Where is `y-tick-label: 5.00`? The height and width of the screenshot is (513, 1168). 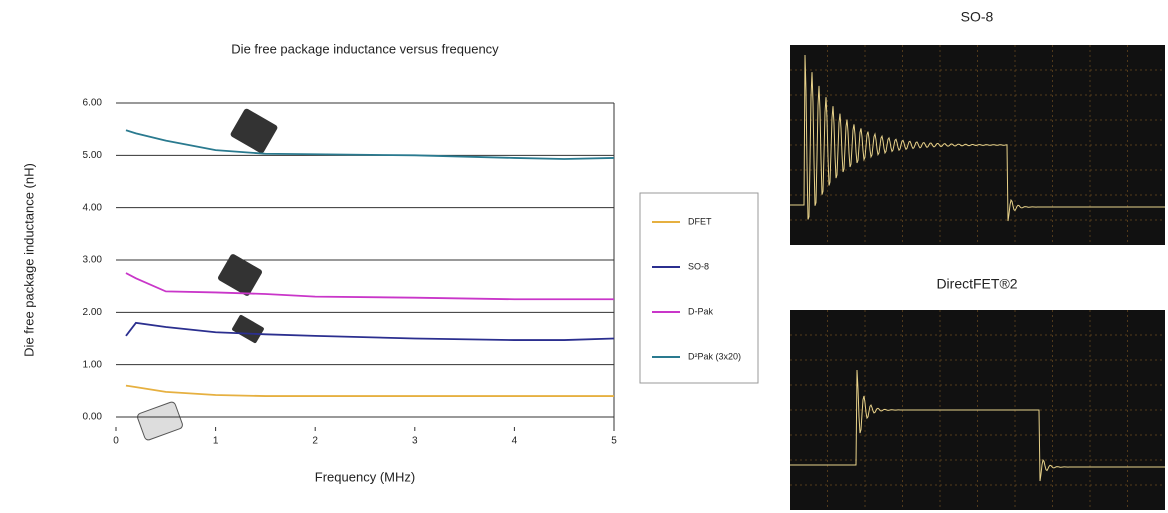 y-tick-label: 5.00 is located at coordinates (93, 155).